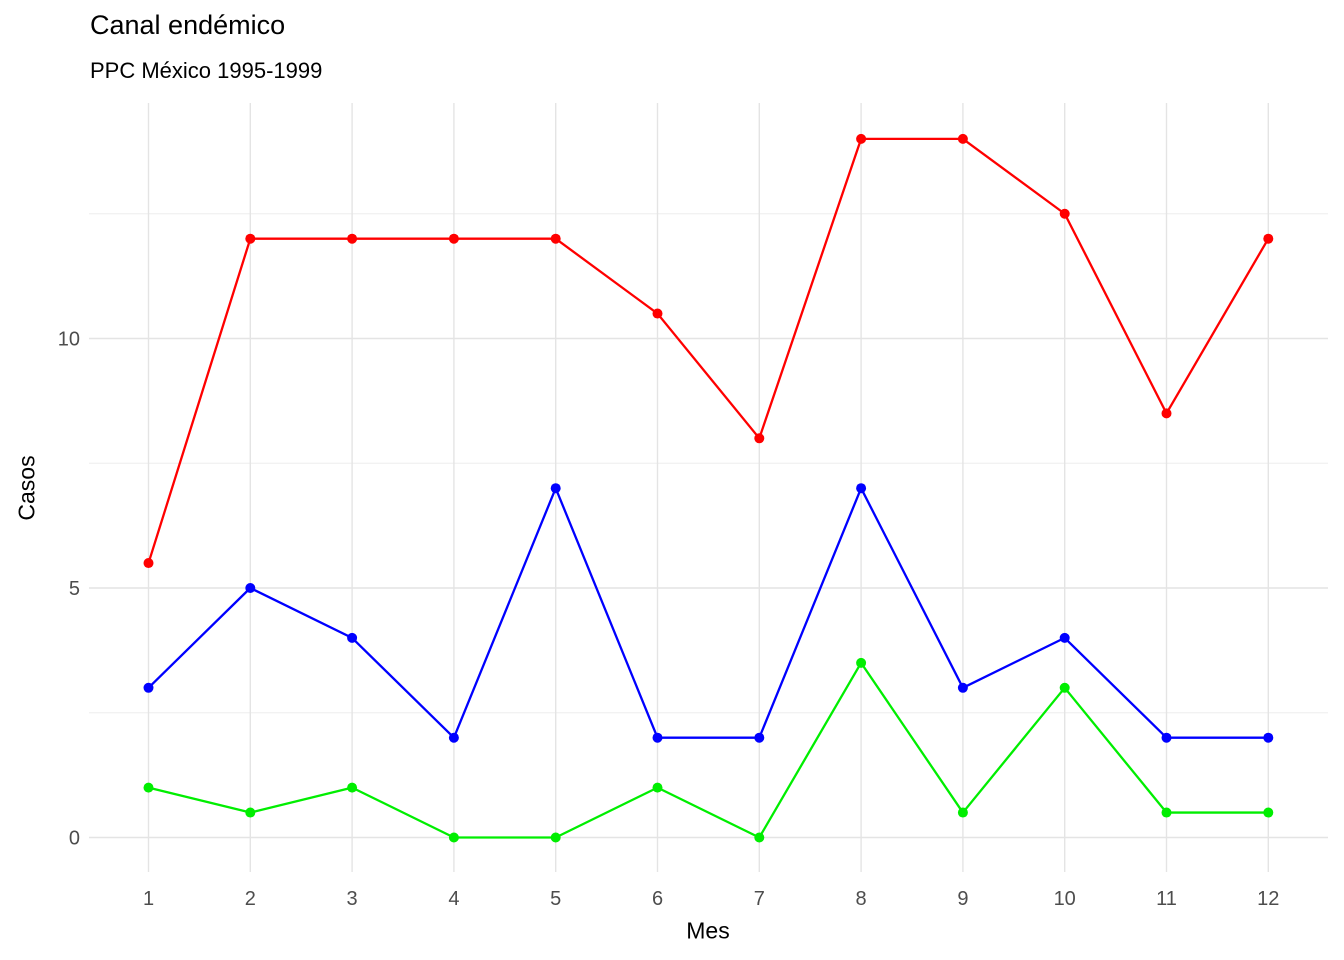 Image resolution: width=1344 pixels, height=960 pixels. Describe the element at coordinates (250, 899) in the screenshot. I see `x-tick-label: 2` at that location.